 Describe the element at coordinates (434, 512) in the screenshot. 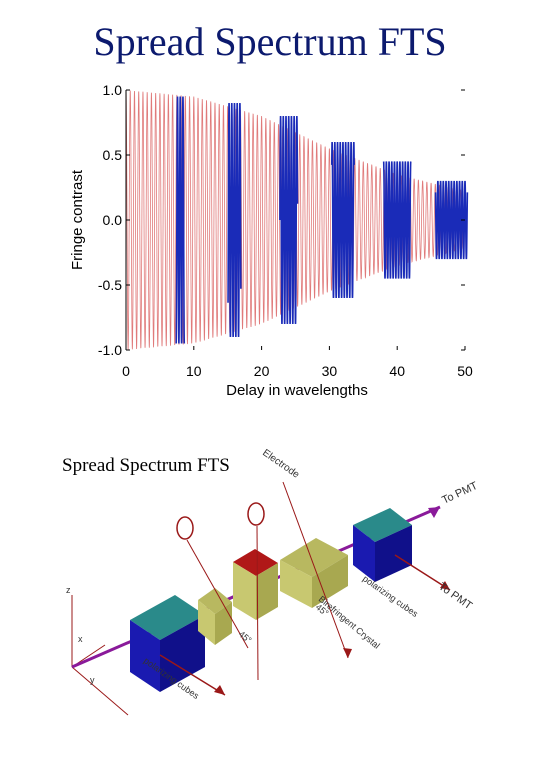

I see `beam-arrowhead` at that location.